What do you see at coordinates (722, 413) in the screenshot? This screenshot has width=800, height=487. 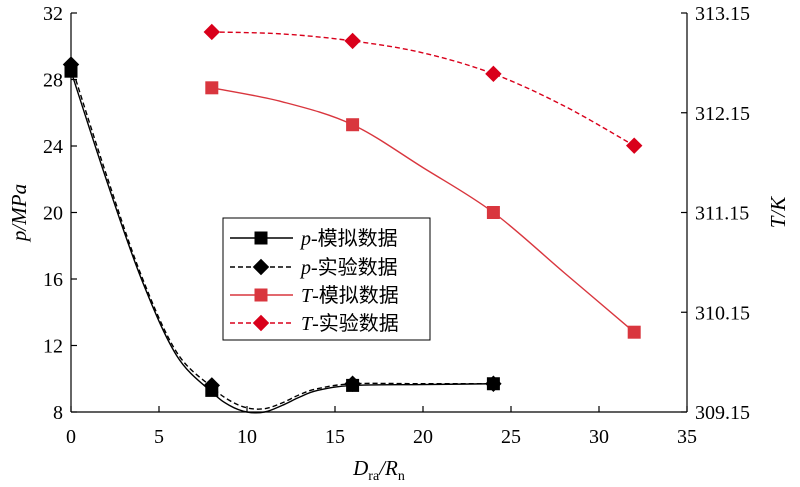 I see `right-y-tick-label: 309.15` at bounding box center [722, 413].